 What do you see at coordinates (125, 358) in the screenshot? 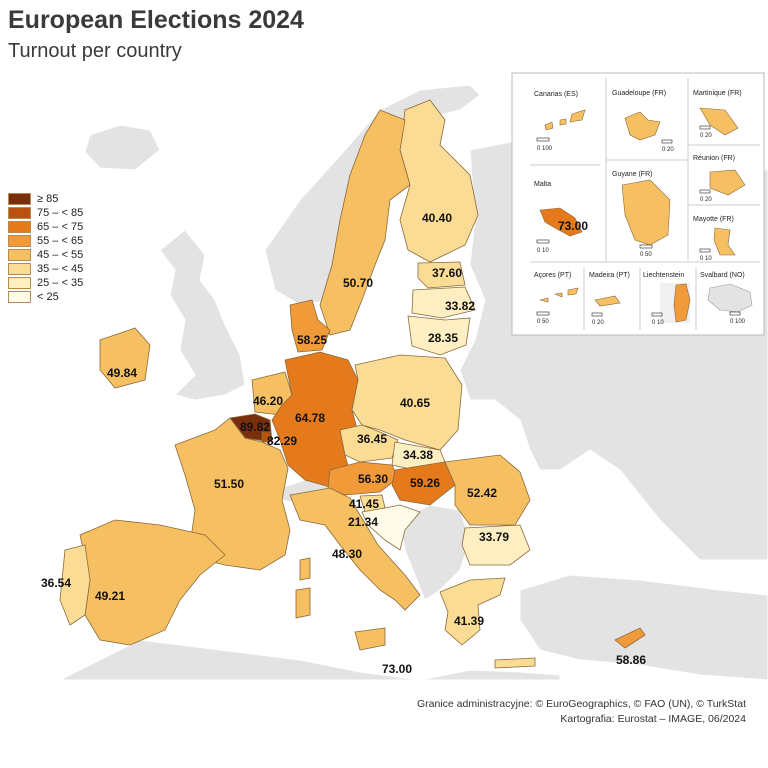
I see `ireland-shape` at bounding box center [125, 358].